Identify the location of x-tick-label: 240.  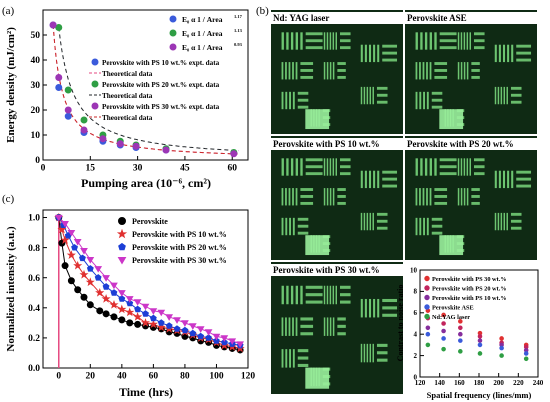
(538, 383).